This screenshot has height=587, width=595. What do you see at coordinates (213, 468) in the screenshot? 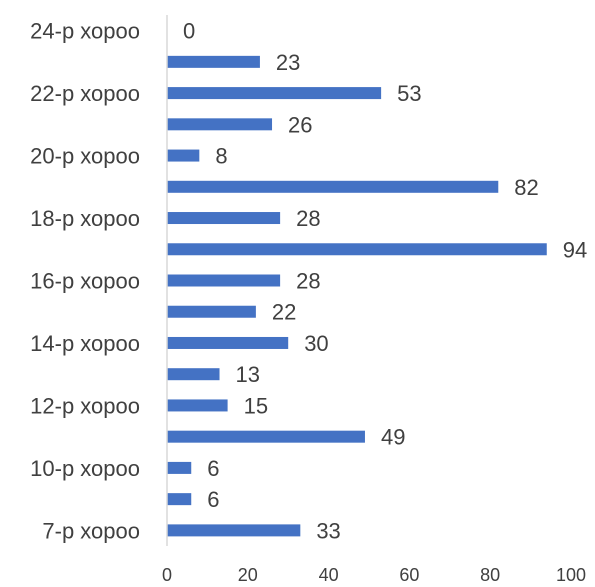
I see `data-label-3: 6` at bounding box center [213, 468].